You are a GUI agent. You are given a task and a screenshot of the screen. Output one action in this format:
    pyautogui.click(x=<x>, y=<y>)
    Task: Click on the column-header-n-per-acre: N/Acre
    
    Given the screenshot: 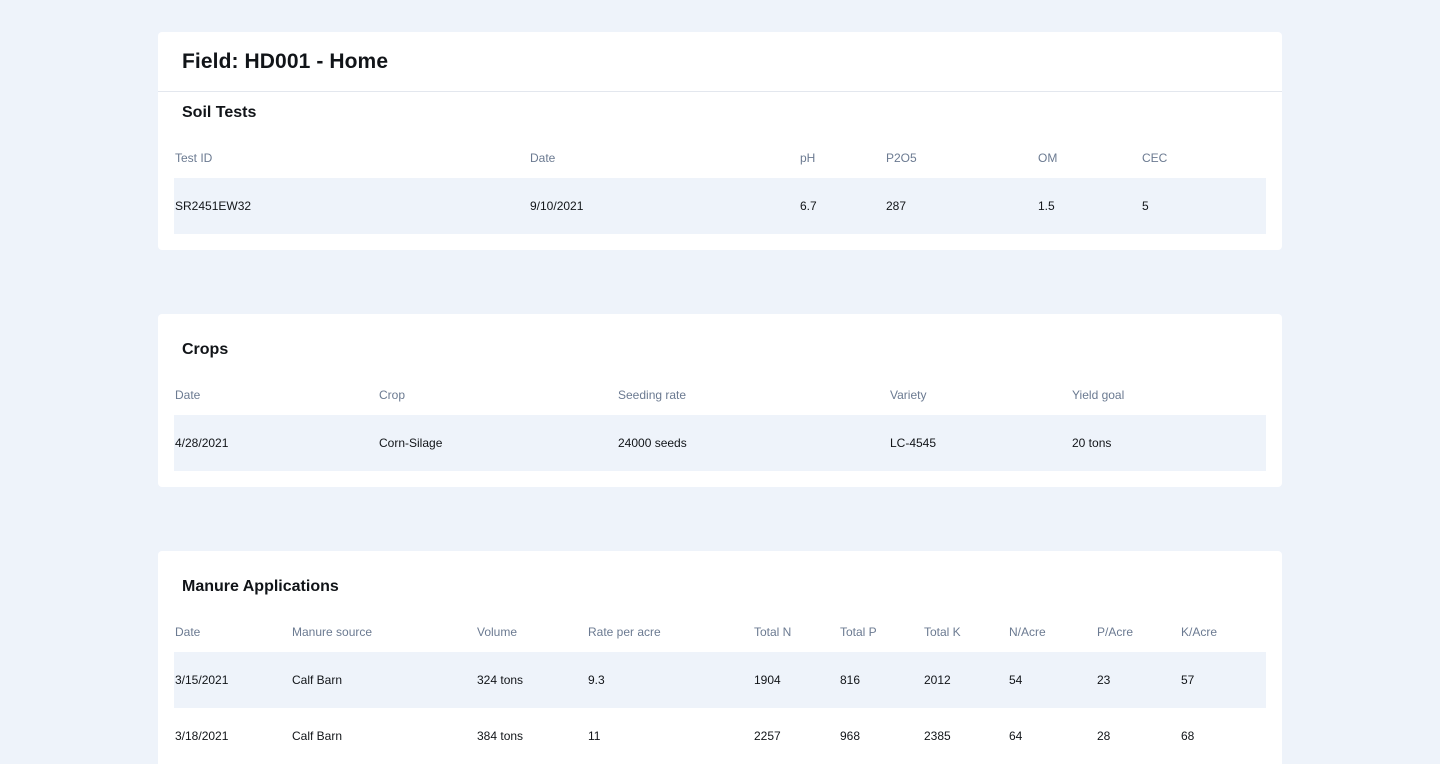 What is the action you would take?
    pyautogui.click(x=1027, y=632)
    